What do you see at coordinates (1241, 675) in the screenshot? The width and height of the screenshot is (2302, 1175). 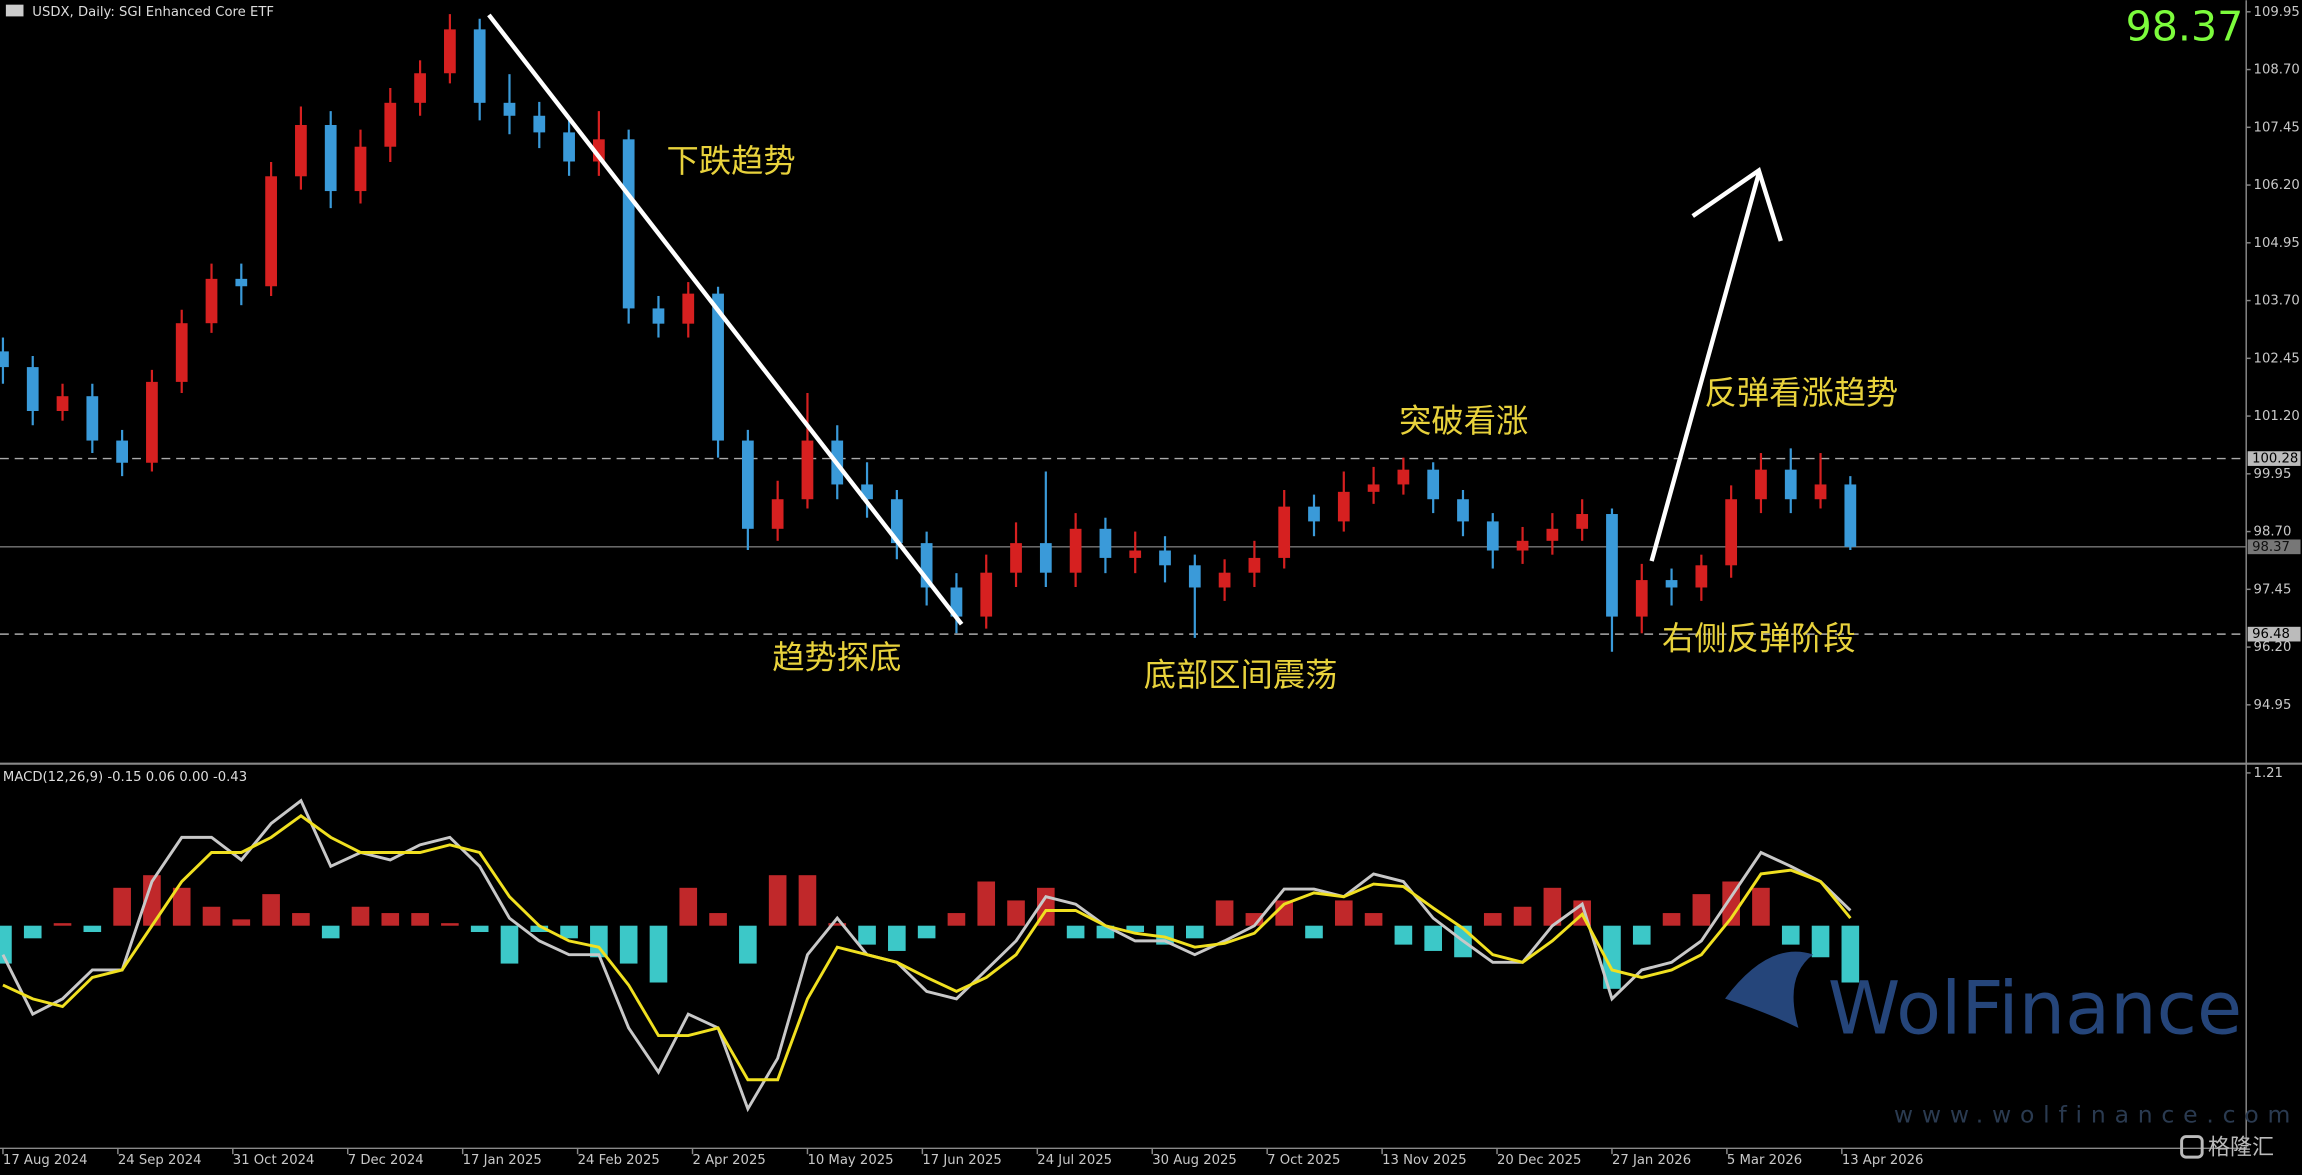 I see `annotation: 底部区间震荡` at bounding box center [1241, 675].